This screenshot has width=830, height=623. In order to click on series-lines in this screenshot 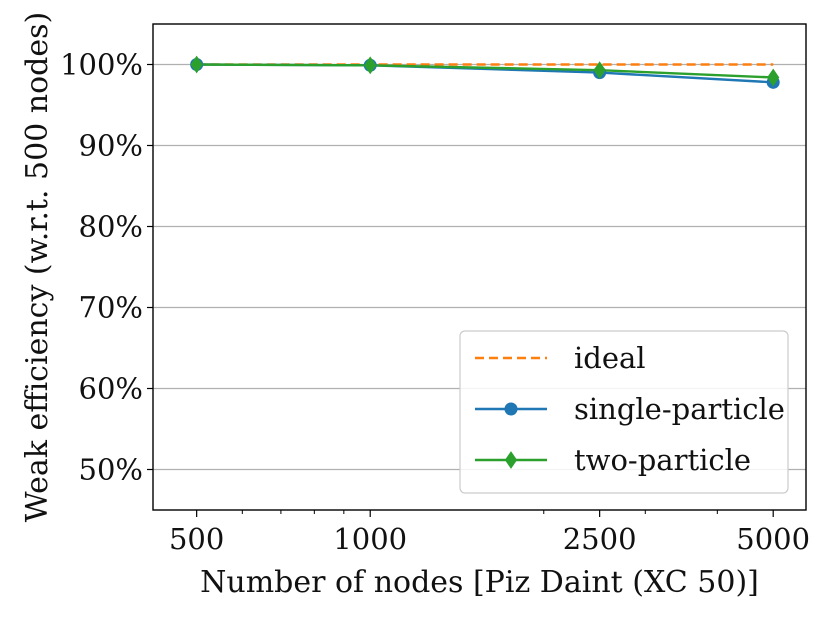, I will do `click(485, 73)`.